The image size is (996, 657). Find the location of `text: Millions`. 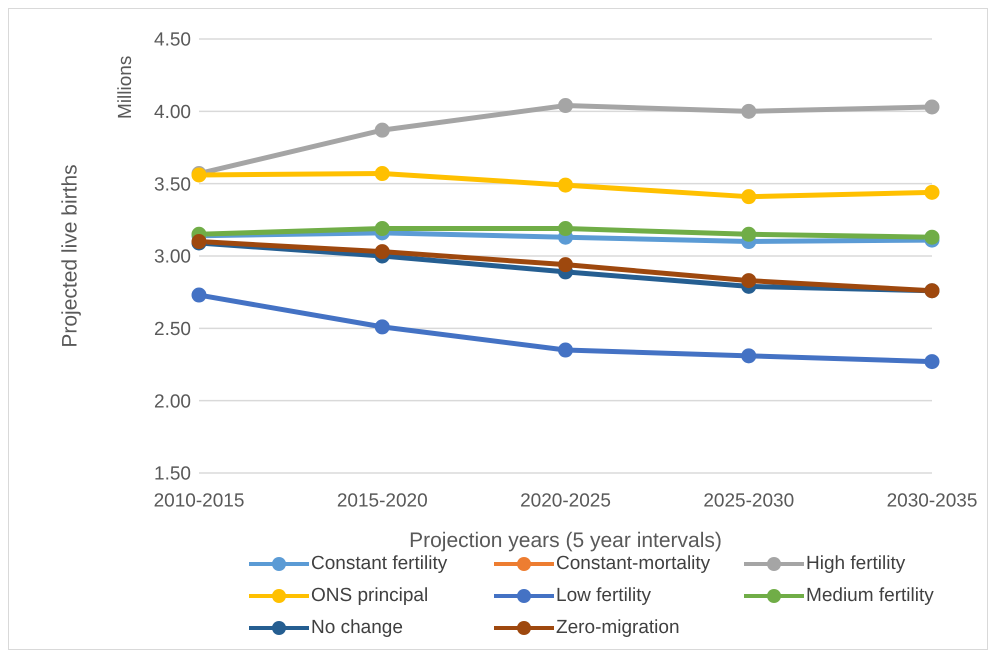

text: Millions is located at coordinates (126, 87).